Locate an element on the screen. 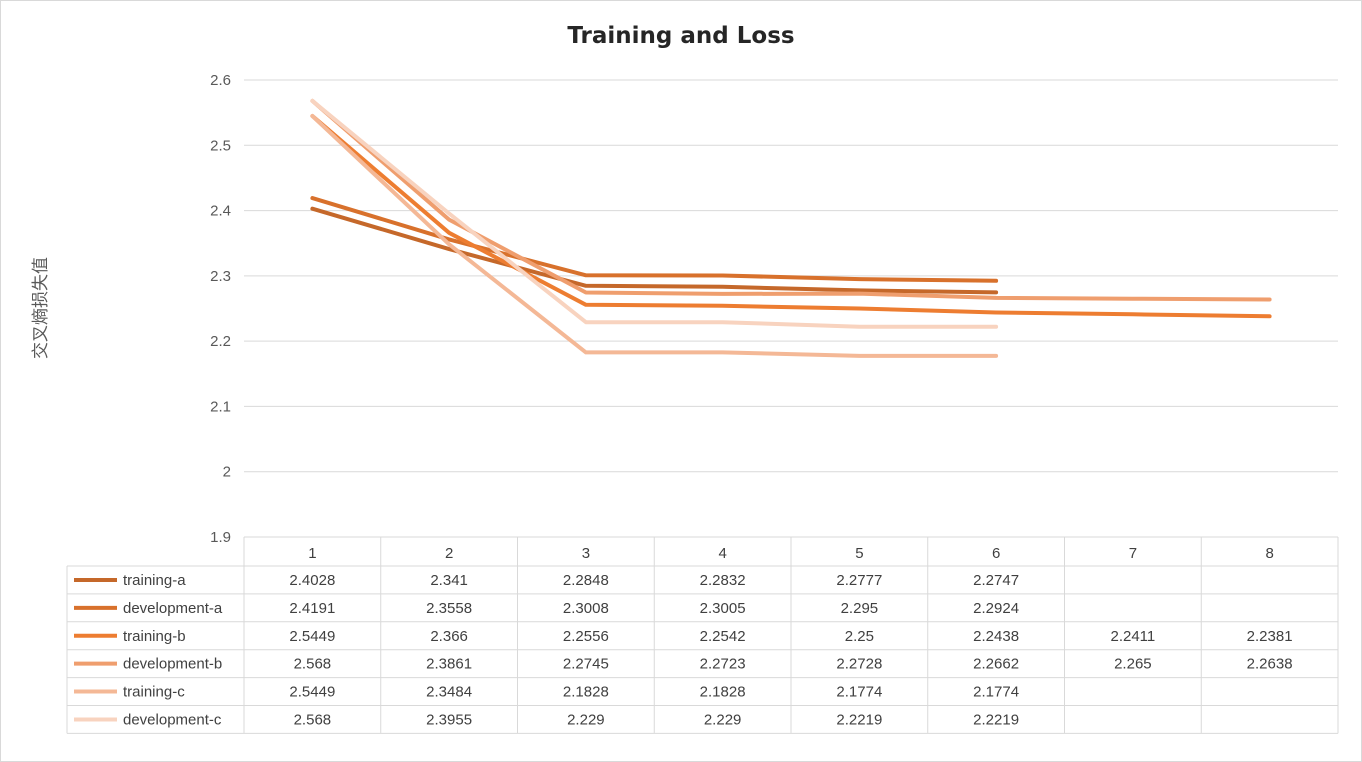 This screenshot has height=762, width=1362. data-label: 2.2777 is located at coordinates (859, 580).